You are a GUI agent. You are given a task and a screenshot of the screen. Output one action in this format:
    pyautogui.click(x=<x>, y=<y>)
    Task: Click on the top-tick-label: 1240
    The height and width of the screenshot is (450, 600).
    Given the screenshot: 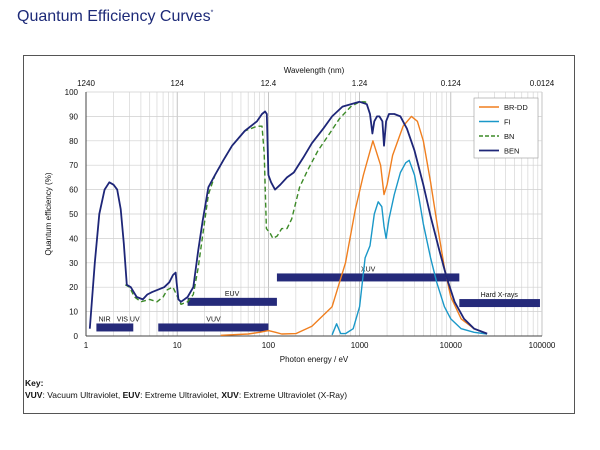 What is the action you would take?
    pyautogui.click(x=86, y=83)
    